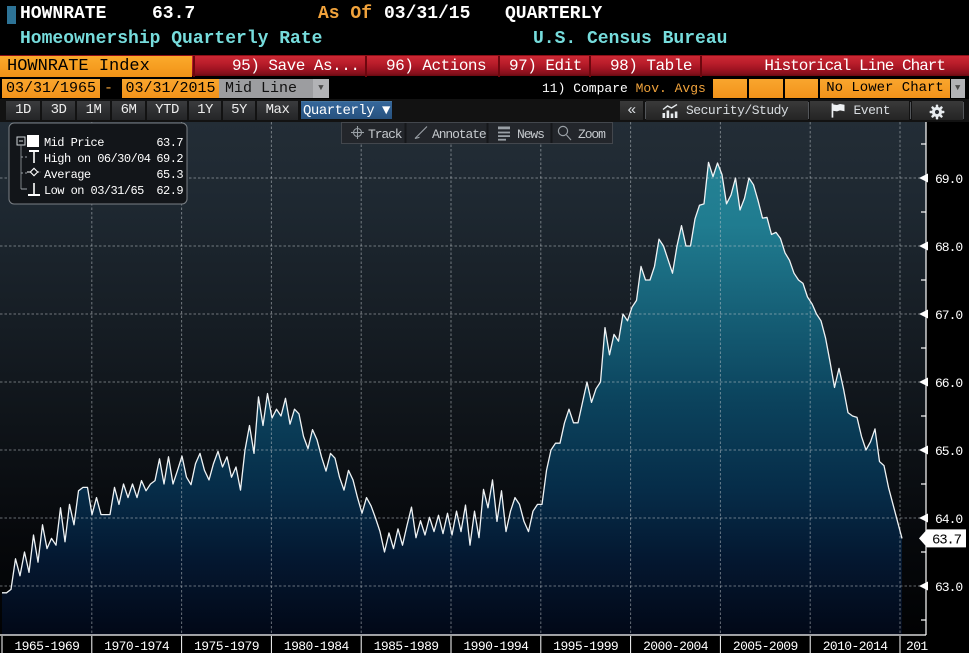 The width and height of the screenshot is (969, 653). What do you see at coordinates (948, 587) in the screenshot?
I see `svg-text: 63.0` at bounding box center [948, 587].